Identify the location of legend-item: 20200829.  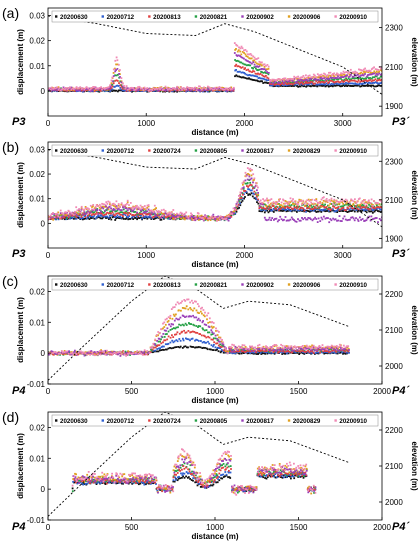
(304, 151).